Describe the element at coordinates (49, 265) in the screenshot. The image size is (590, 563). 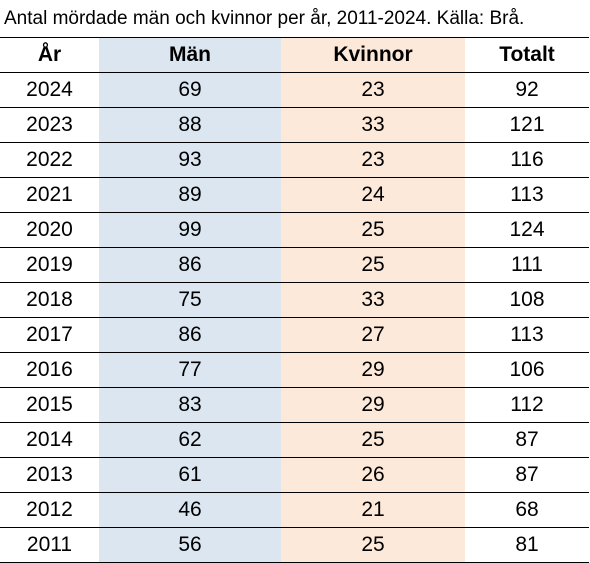
I see `year-cell: 2019` at that location.